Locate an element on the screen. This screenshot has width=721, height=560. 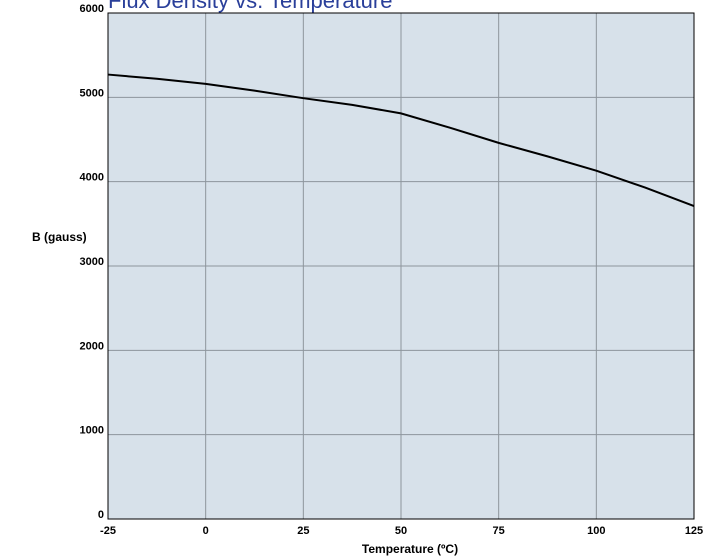
y-tick-label: 1000 is located at coordinates (92, 431).